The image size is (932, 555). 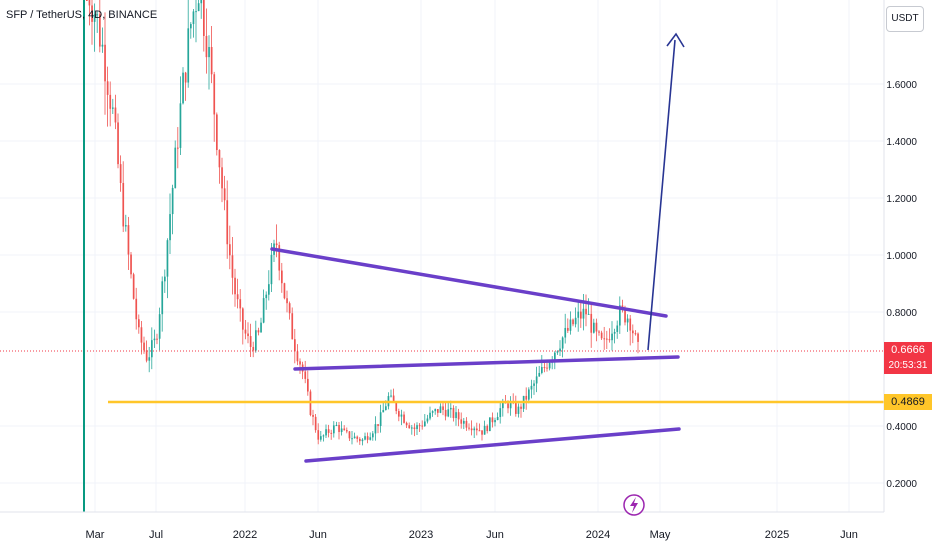 What do you see at coordinates (634, 505) in the screenshot?
I see `lightning-icon` at bounding box center [634, 505].